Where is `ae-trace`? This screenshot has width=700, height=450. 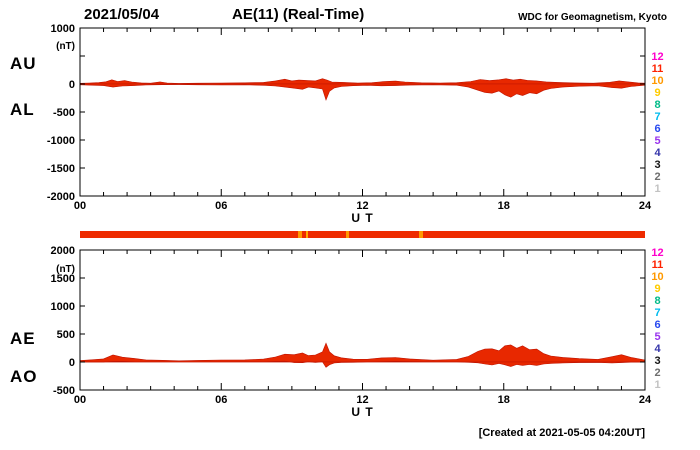
ae-trace is located at coordinates (362, 352).